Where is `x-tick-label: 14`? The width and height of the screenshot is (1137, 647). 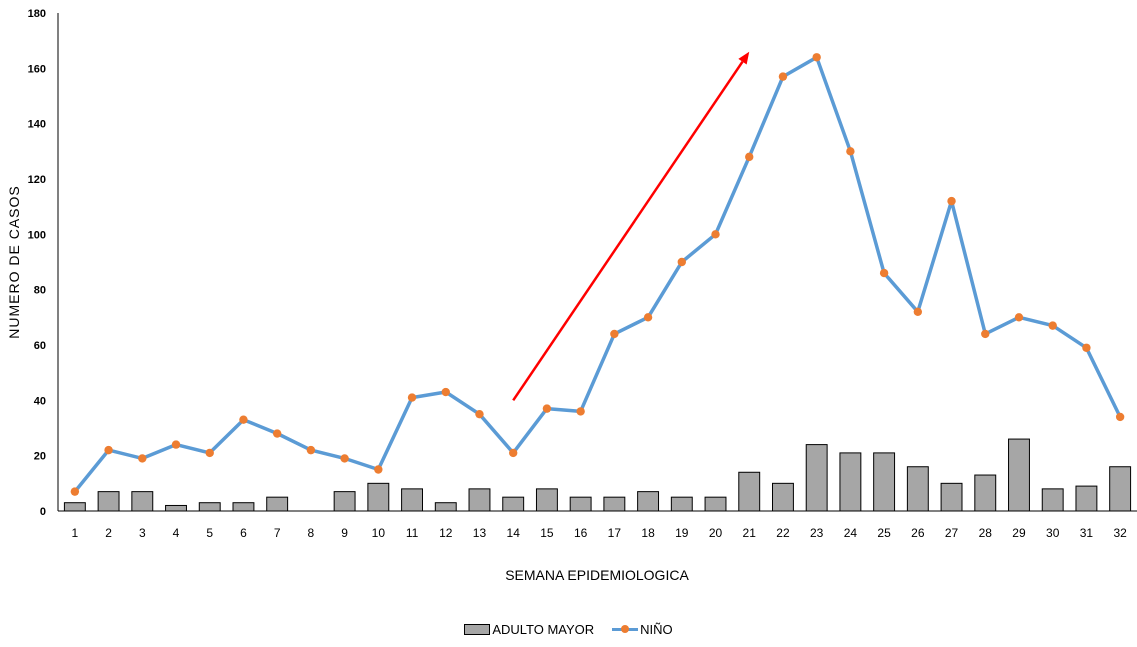 x-tick-label: 14 is located at coordinates (514, 533).